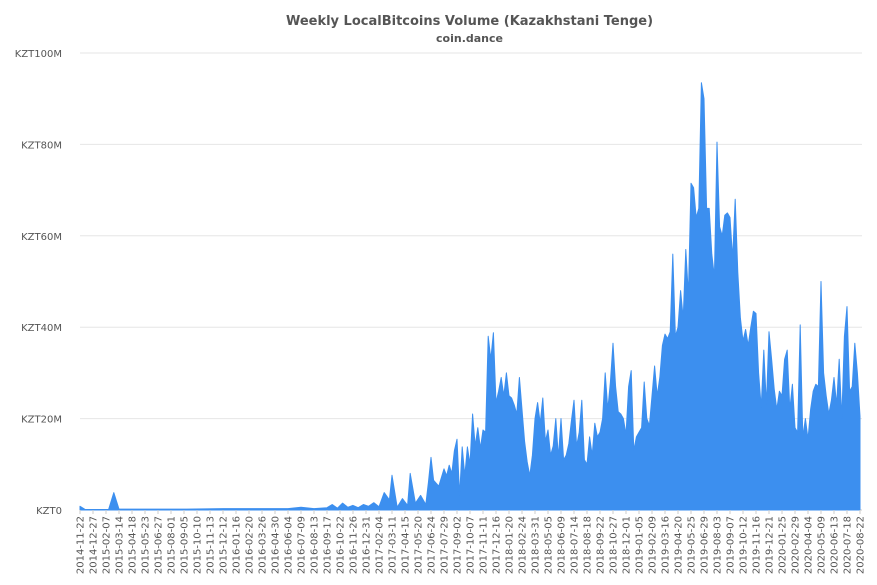  Describe the element at coordinates (445, 545) in the screenshot. I see `x-tick-label: 2017-07-29` at that location.